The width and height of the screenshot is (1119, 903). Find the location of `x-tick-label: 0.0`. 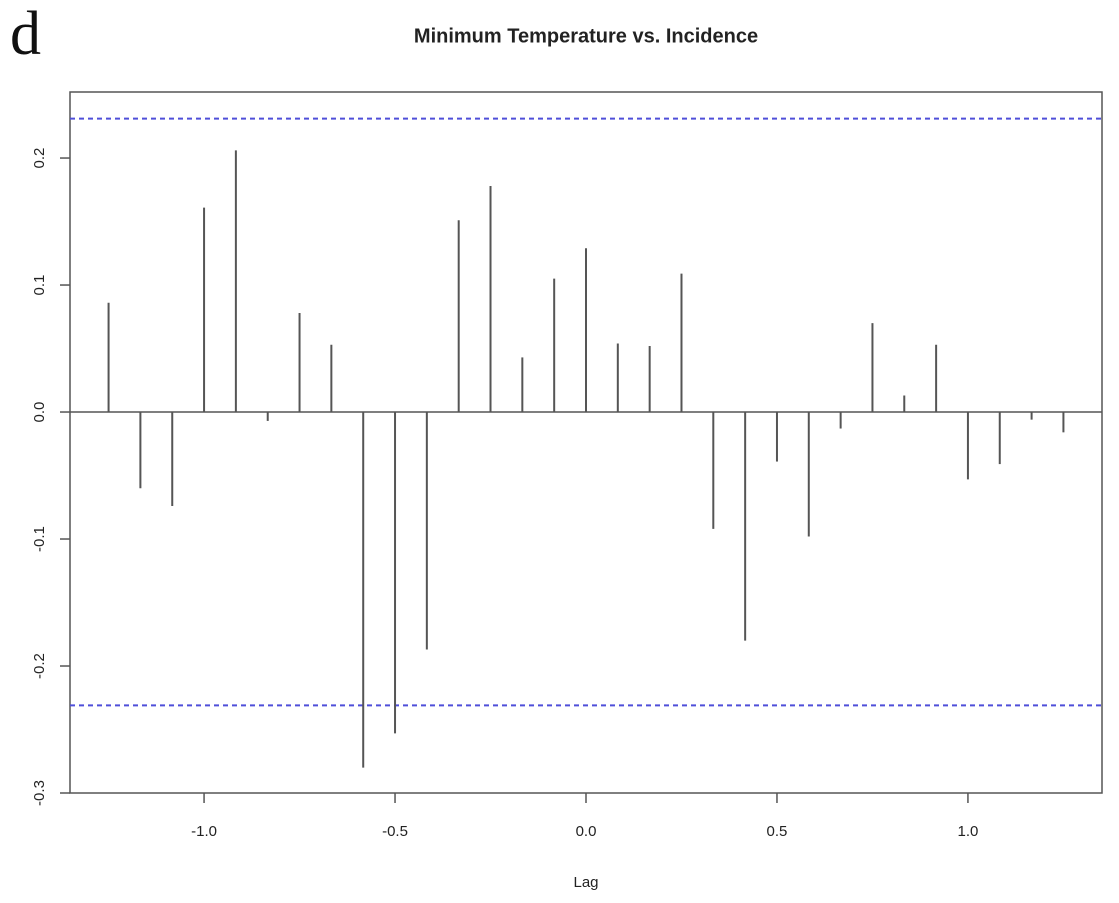

x-tick-label: 0.0 is located at coordinates (586, 831).